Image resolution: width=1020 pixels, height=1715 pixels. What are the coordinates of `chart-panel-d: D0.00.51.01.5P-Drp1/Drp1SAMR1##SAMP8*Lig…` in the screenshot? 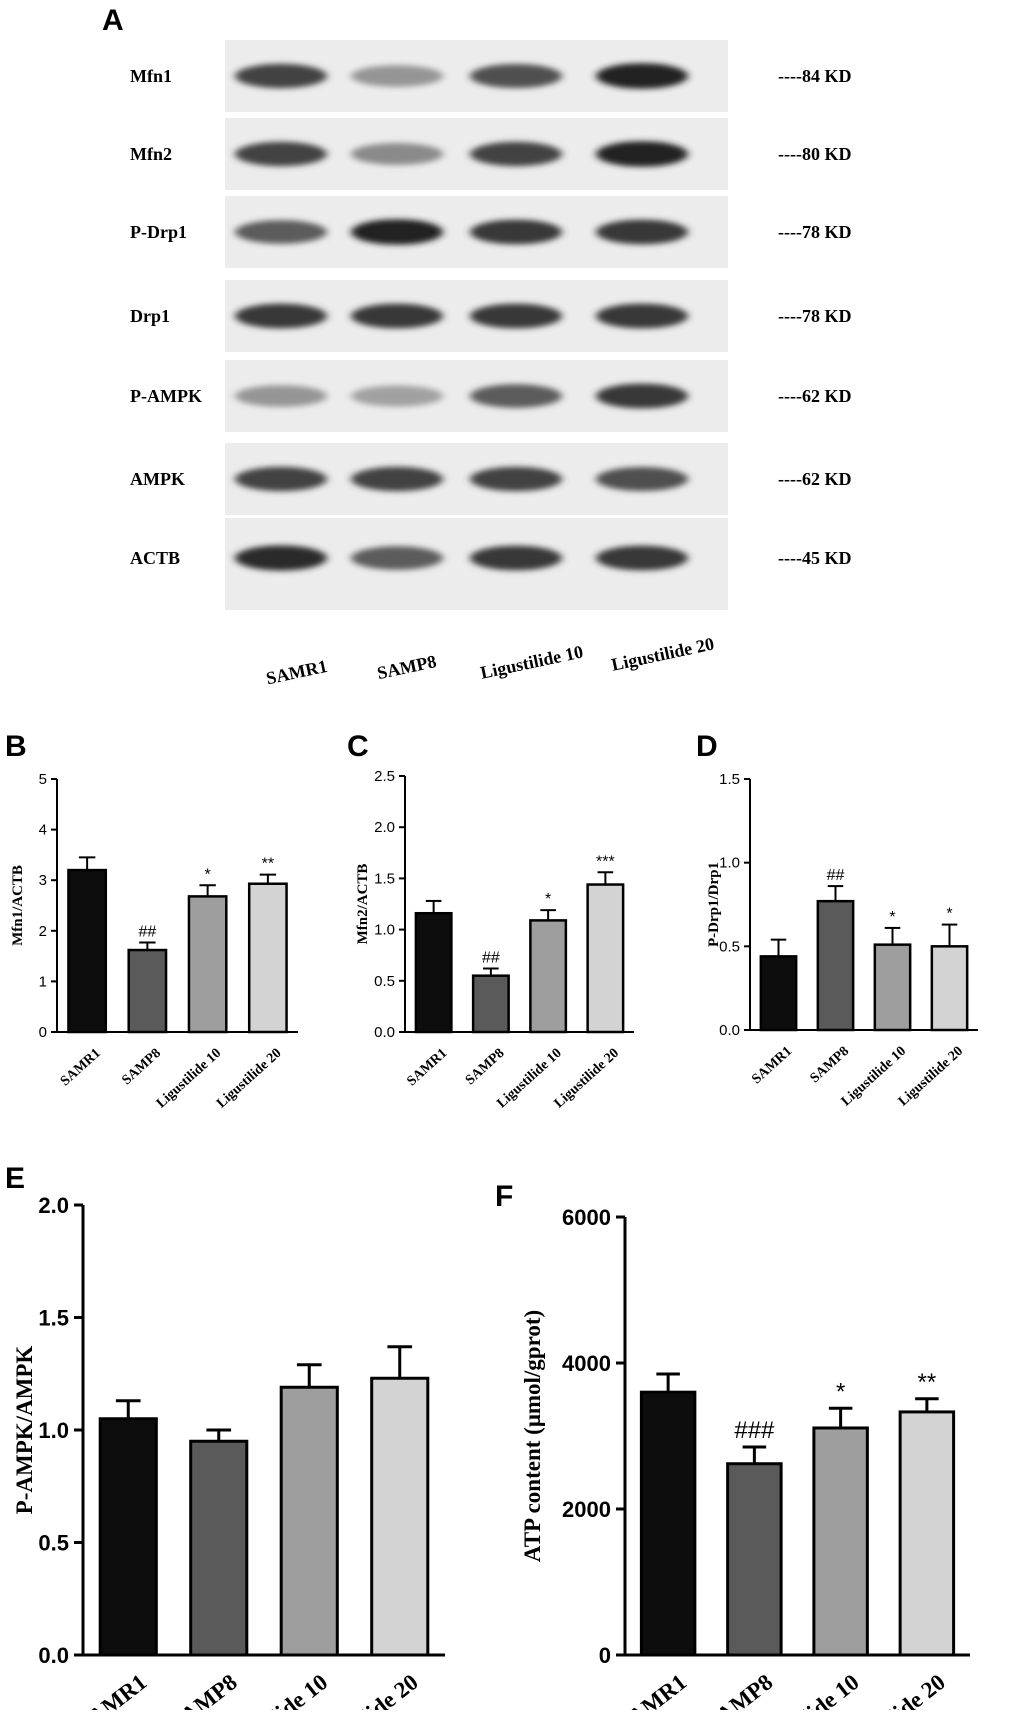 It's located at (837, 919).